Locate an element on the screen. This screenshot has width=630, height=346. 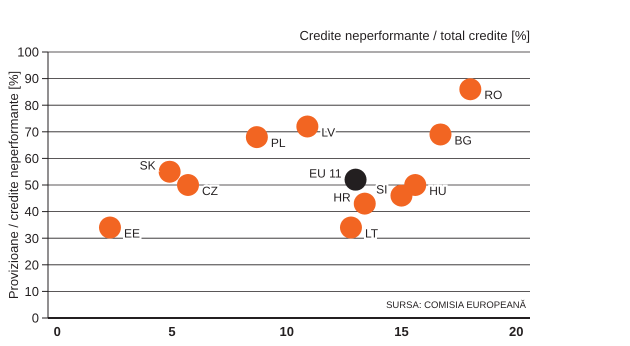
x-tick-label: 20 is located at coordinates (516, 331).